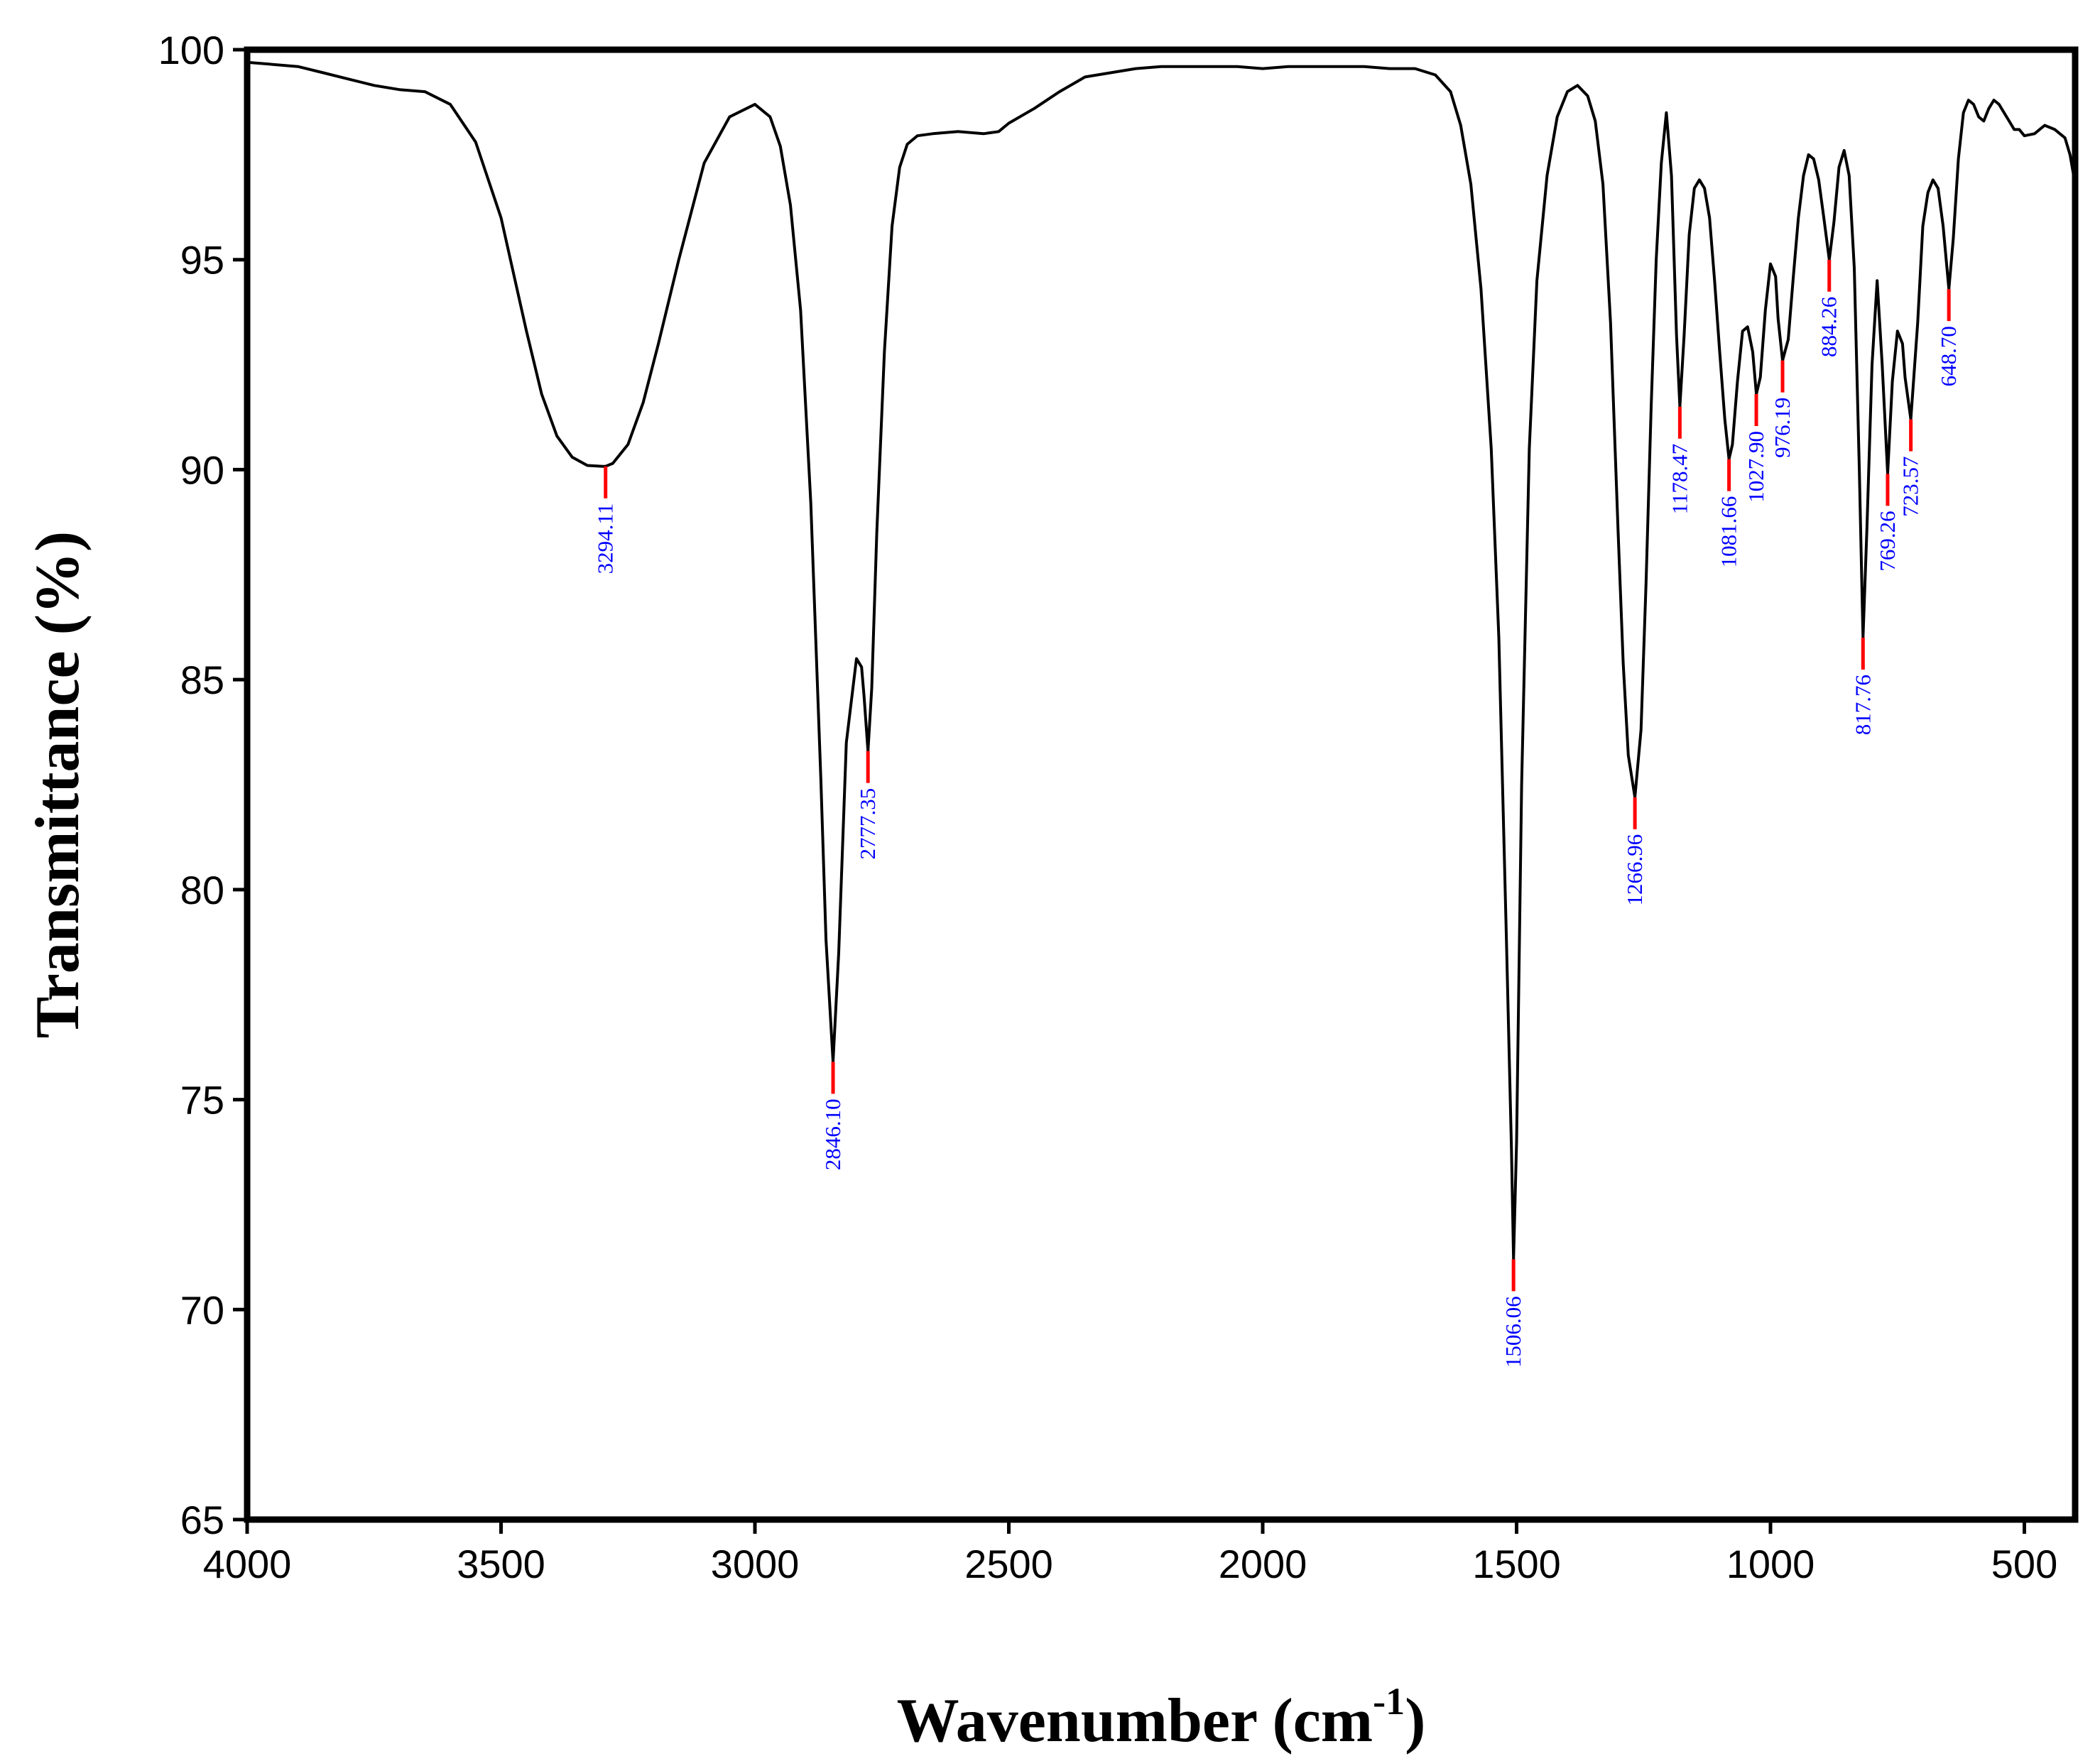 This screenshot has width=2100, height=1761. What do you see at coordinates (1008, 1564) in the screenshot?
I see `x-tick-label-3: 2500` at bounding box center [1008, 1564].